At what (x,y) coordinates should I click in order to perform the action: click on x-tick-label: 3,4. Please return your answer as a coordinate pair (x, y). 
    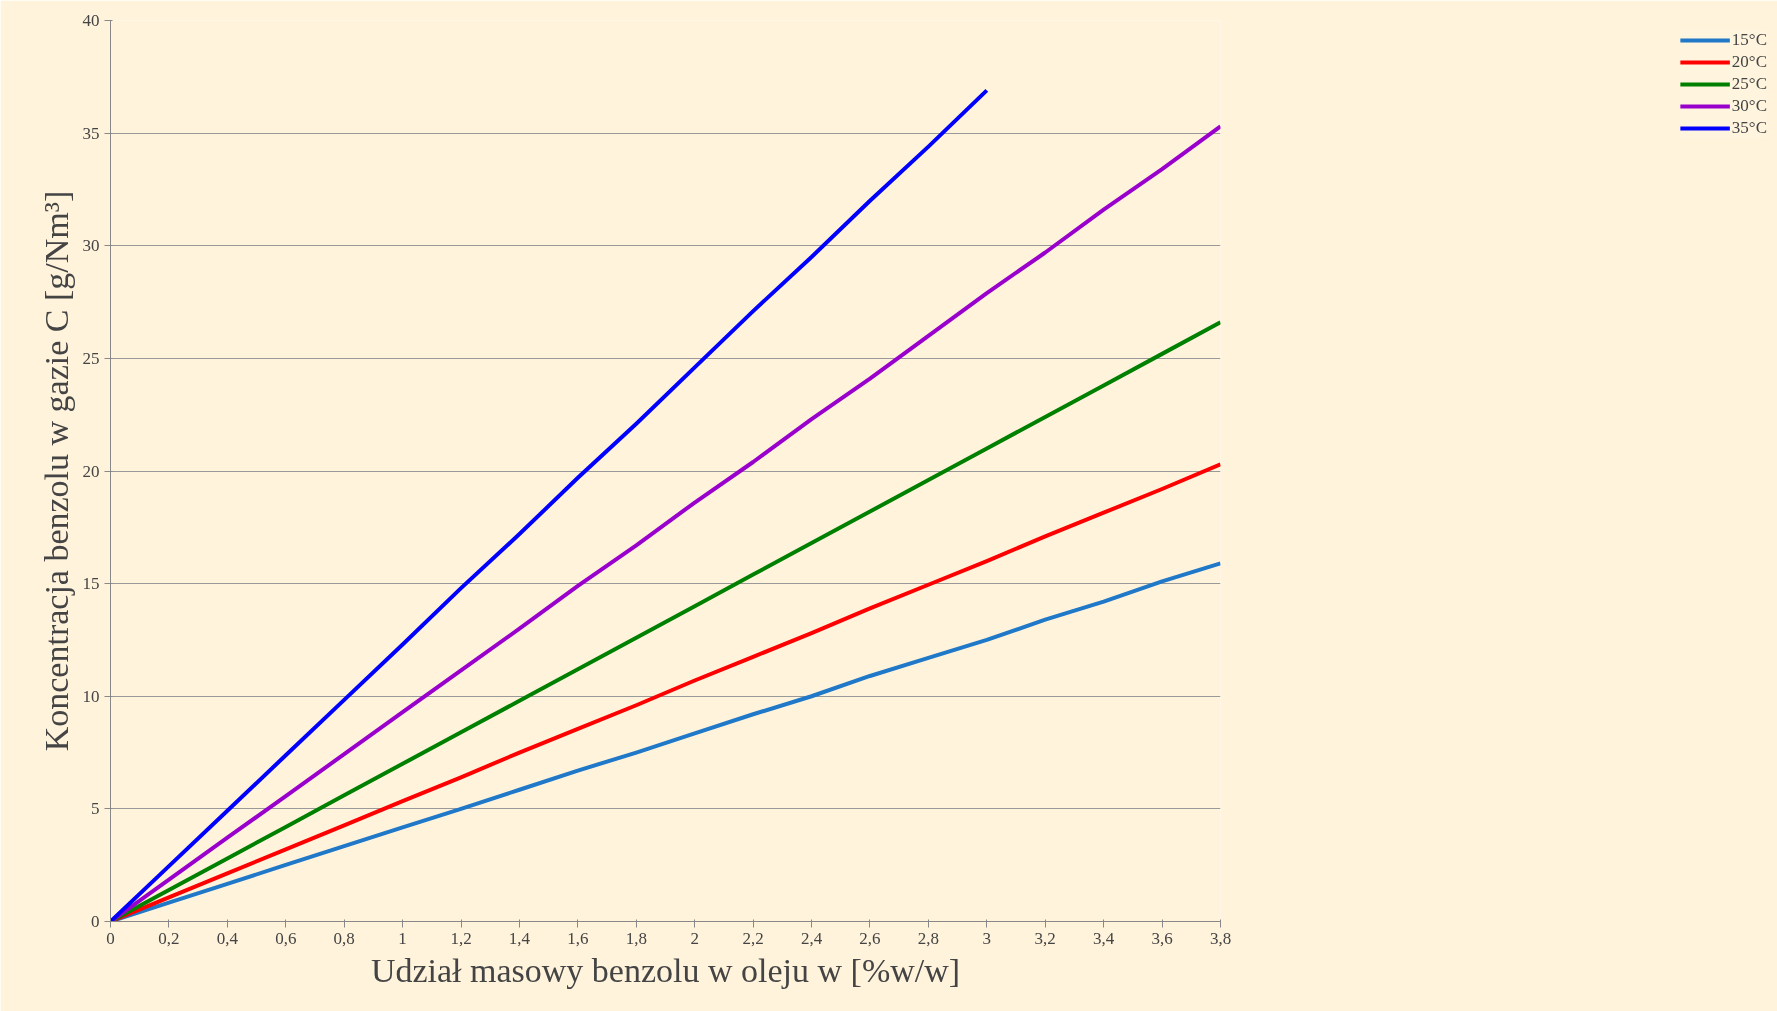
    Looking at the image, I should click on (1104, 938).